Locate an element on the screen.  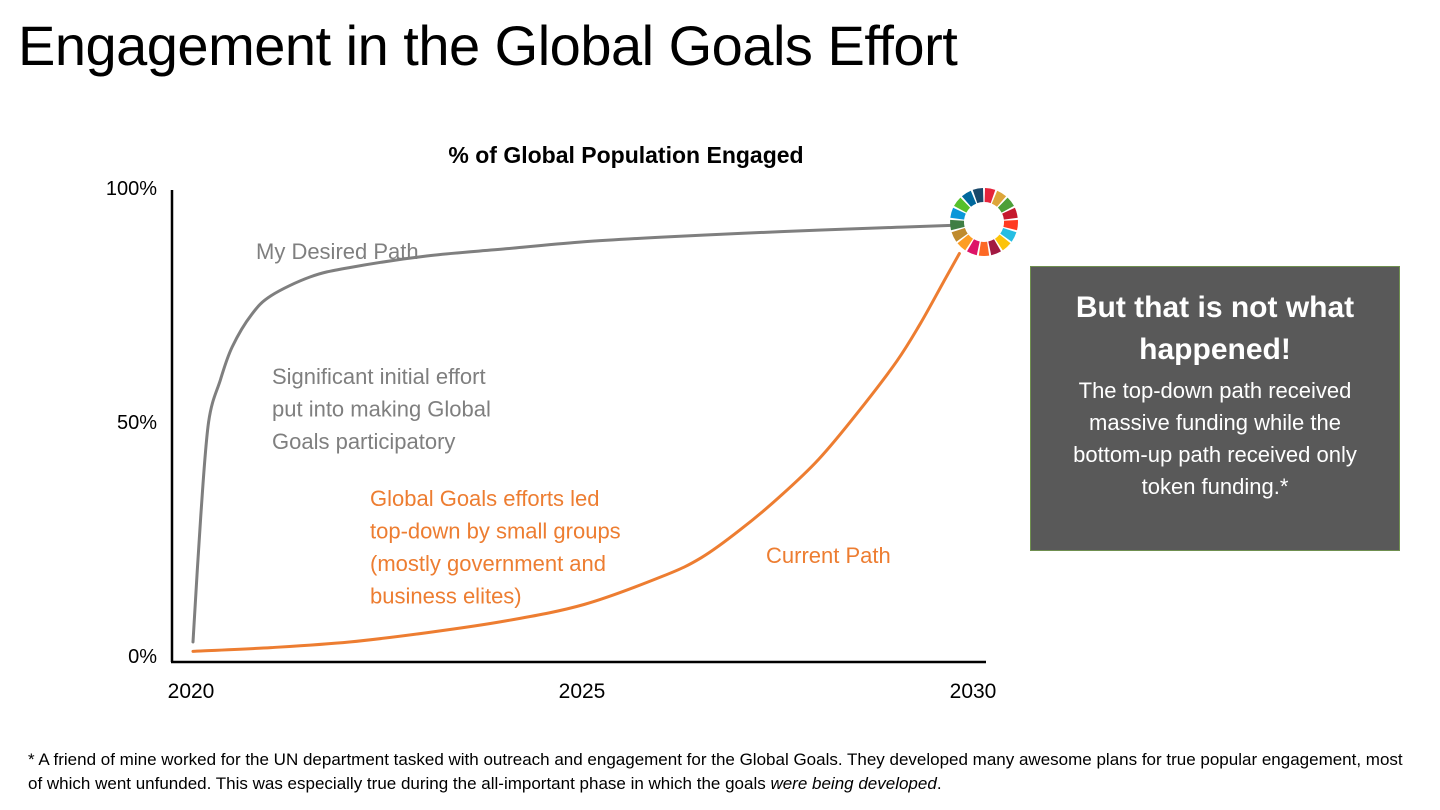
annotation-initial-effort-line: Goals participatory is located at coordinates (363, 441).